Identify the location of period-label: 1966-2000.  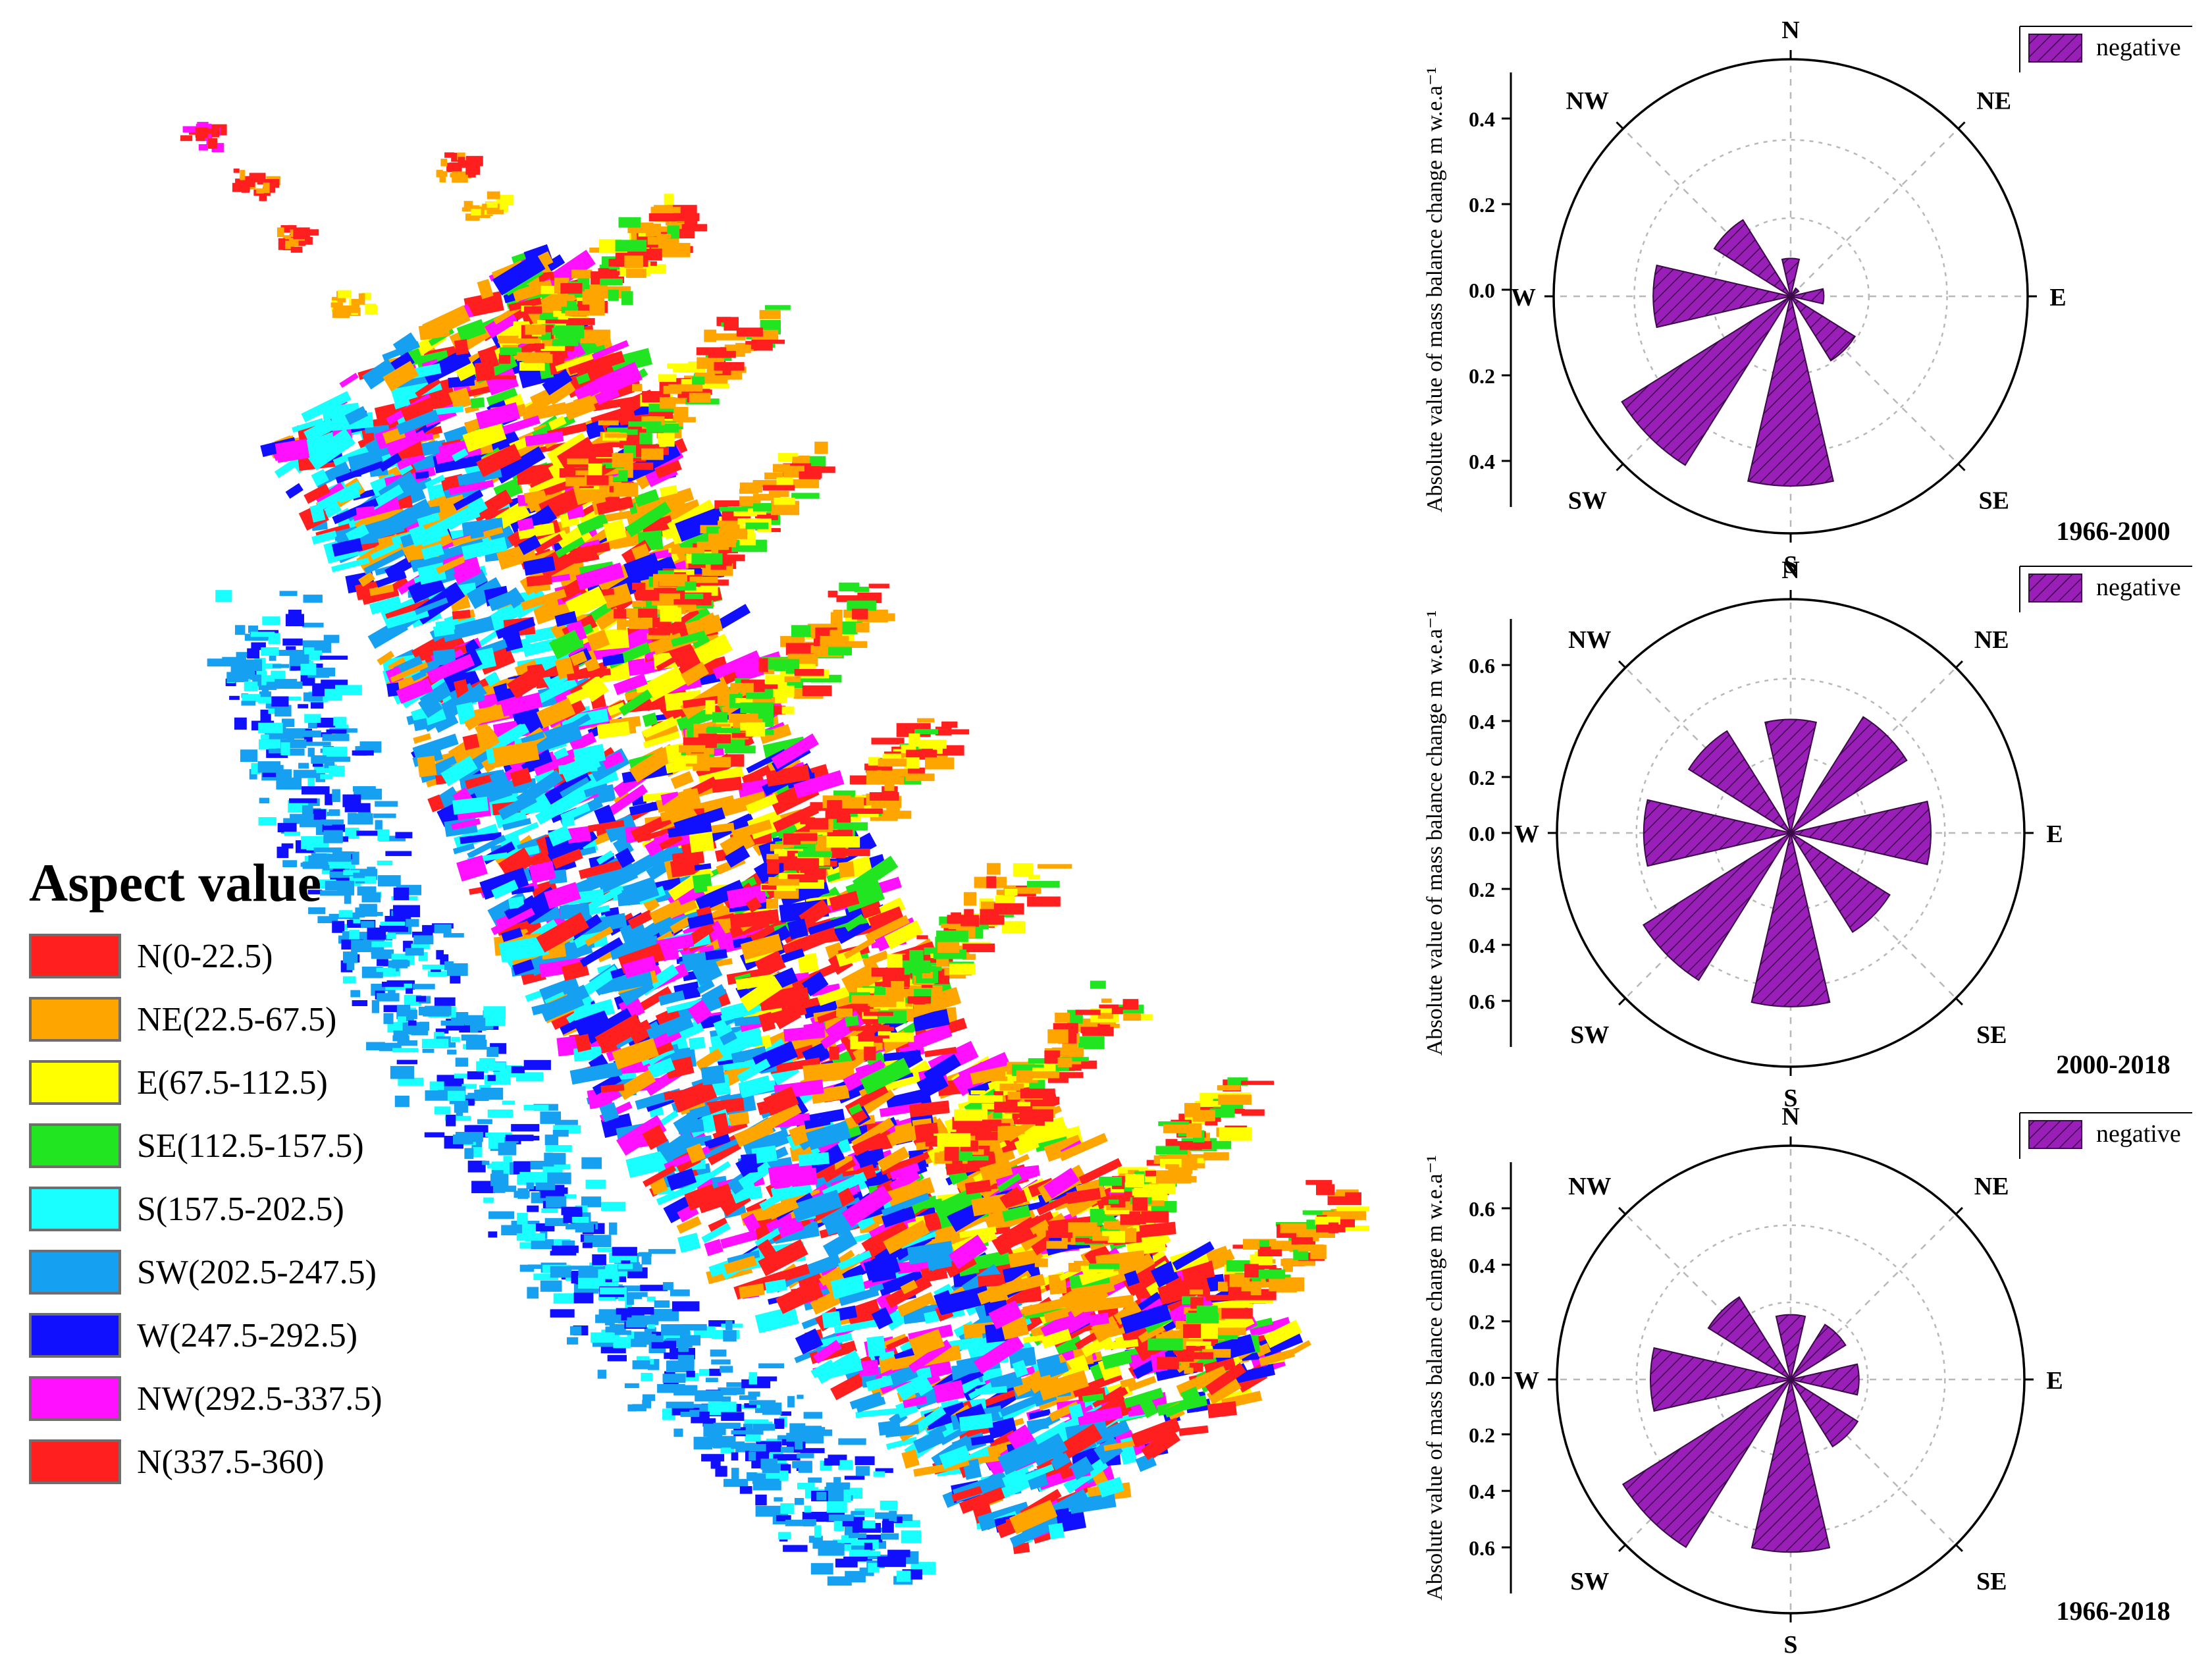
(2113, 531).